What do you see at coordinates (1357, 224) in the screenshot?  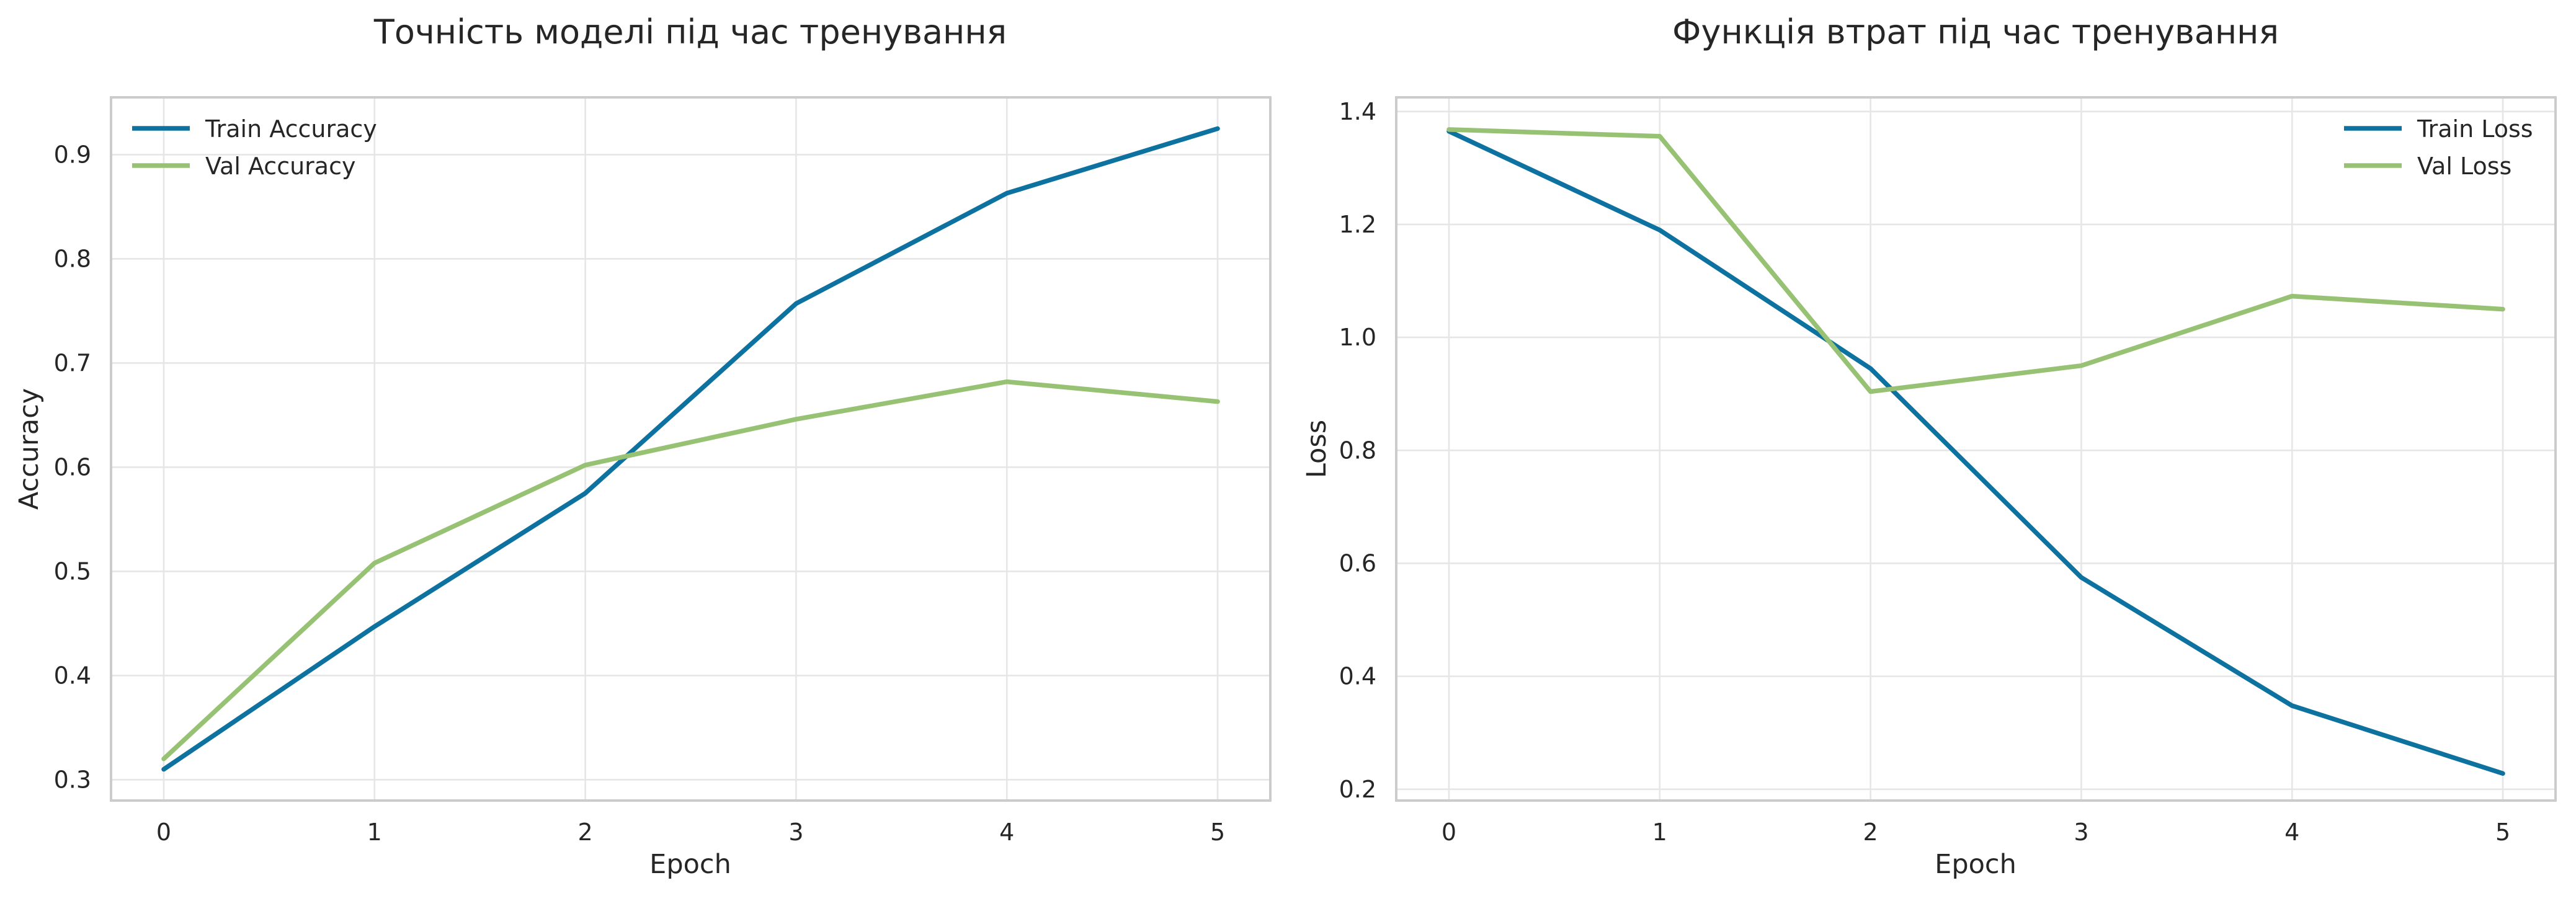 I see `loss-y-tick-label: 1.2` at bounding box center [1357, 224].